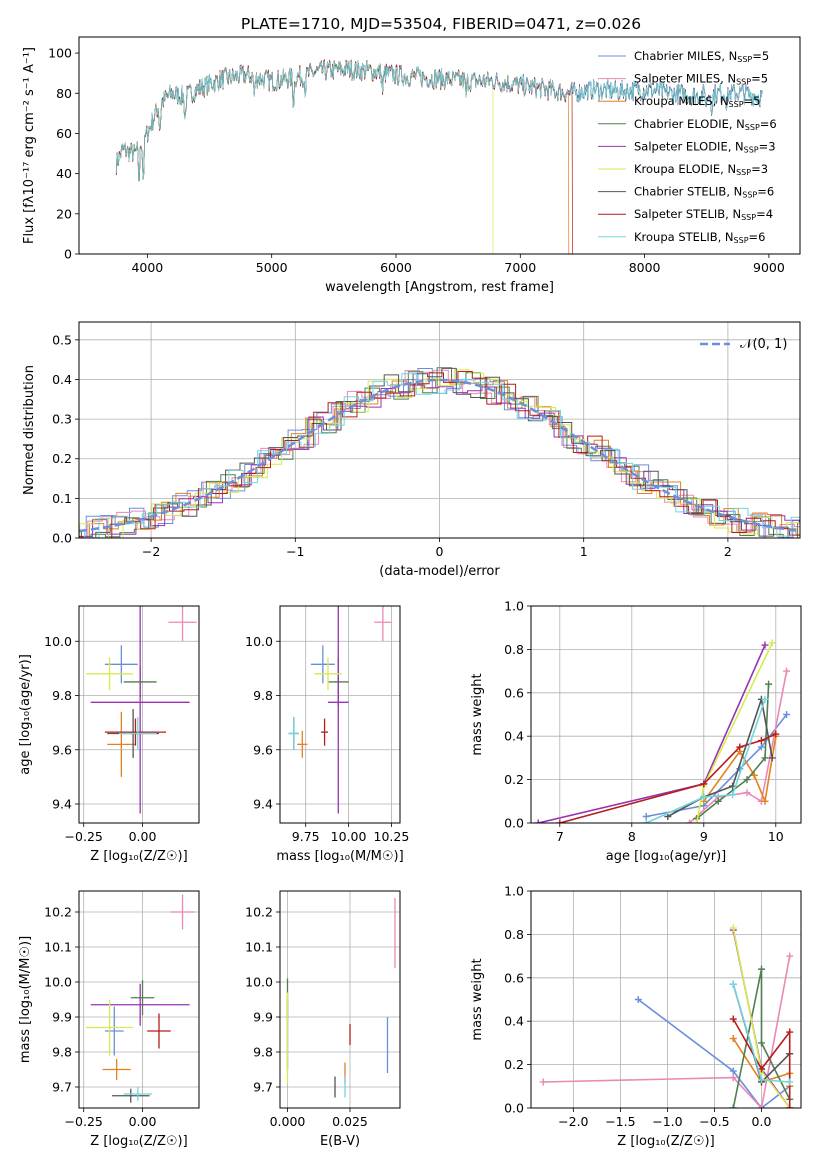 This screenshot has width=819, height=1170. What do you see at coordinates (440, 551) in the screenshot?
I see `x-tick-label: 0` at bounding box center [440, 551].